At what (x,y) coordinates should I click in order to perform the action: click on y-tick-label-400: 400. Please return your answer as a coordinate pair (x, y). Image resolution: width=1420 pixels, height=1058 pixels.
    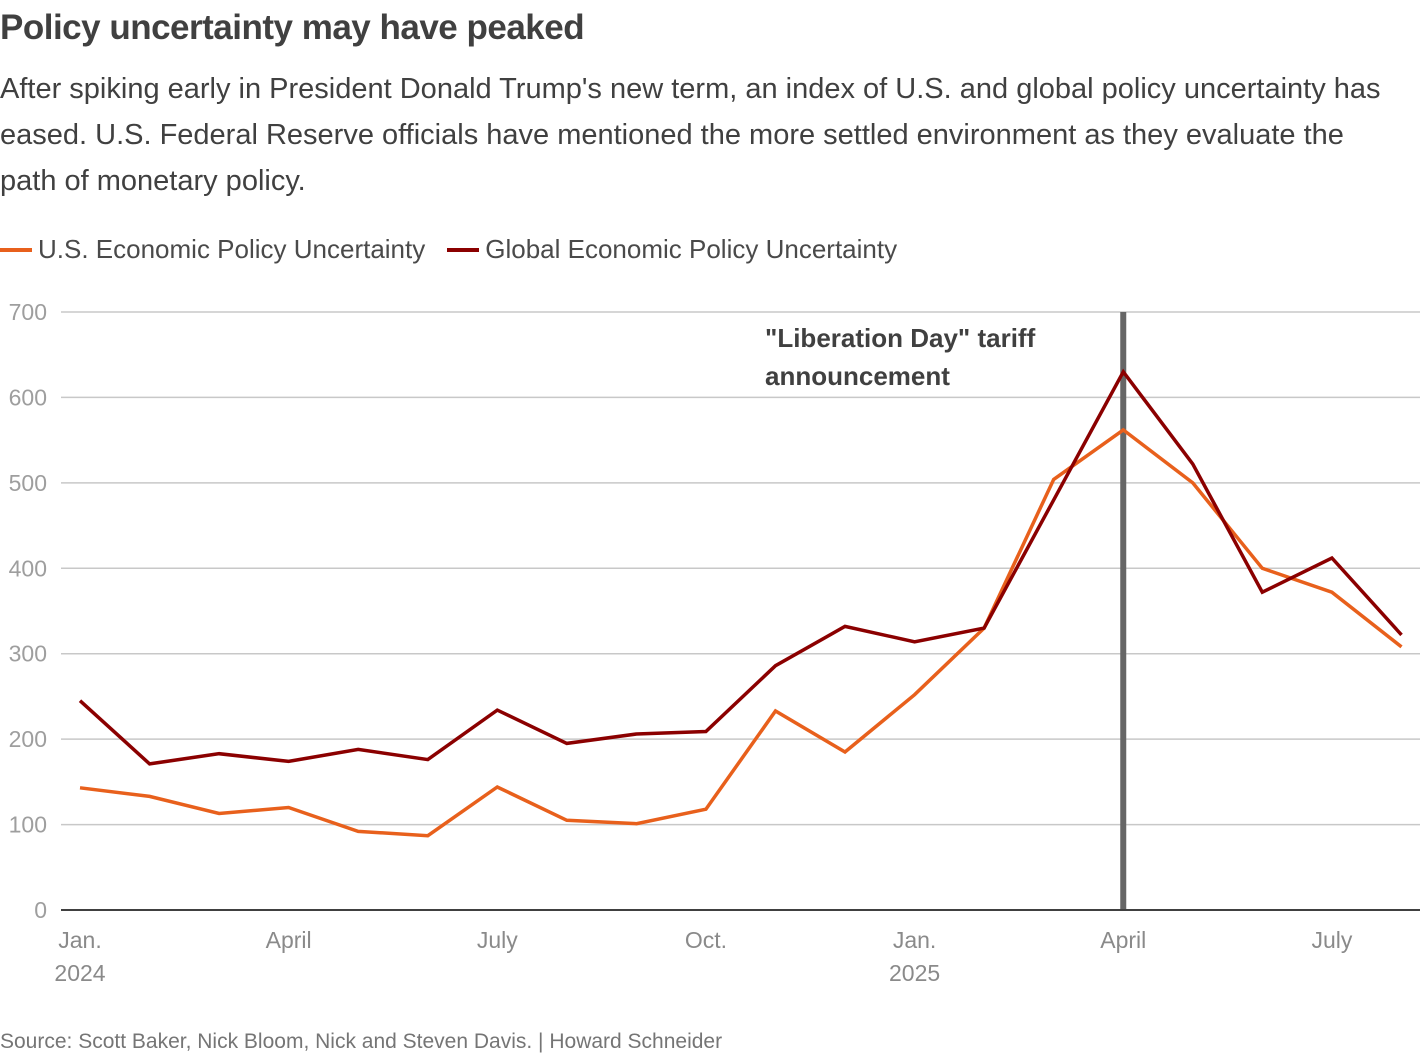
    Looking at the image, I should click on (28, 568).